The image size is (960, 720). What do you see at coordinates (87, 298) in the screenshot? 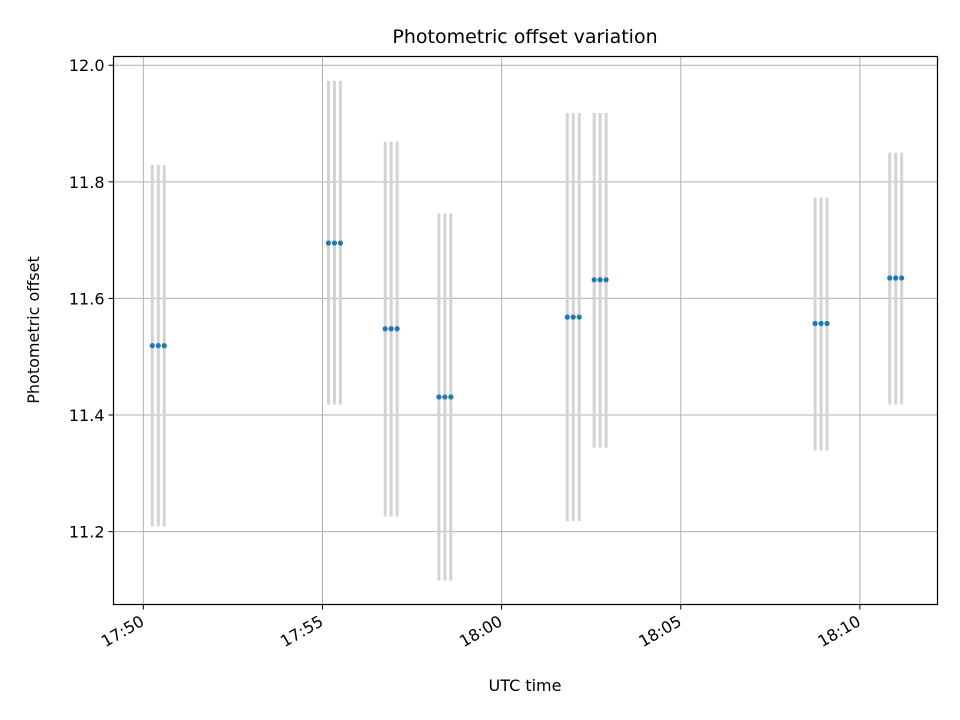
I see `y-tick-label: 11.6` at bounding box center [87, 298].